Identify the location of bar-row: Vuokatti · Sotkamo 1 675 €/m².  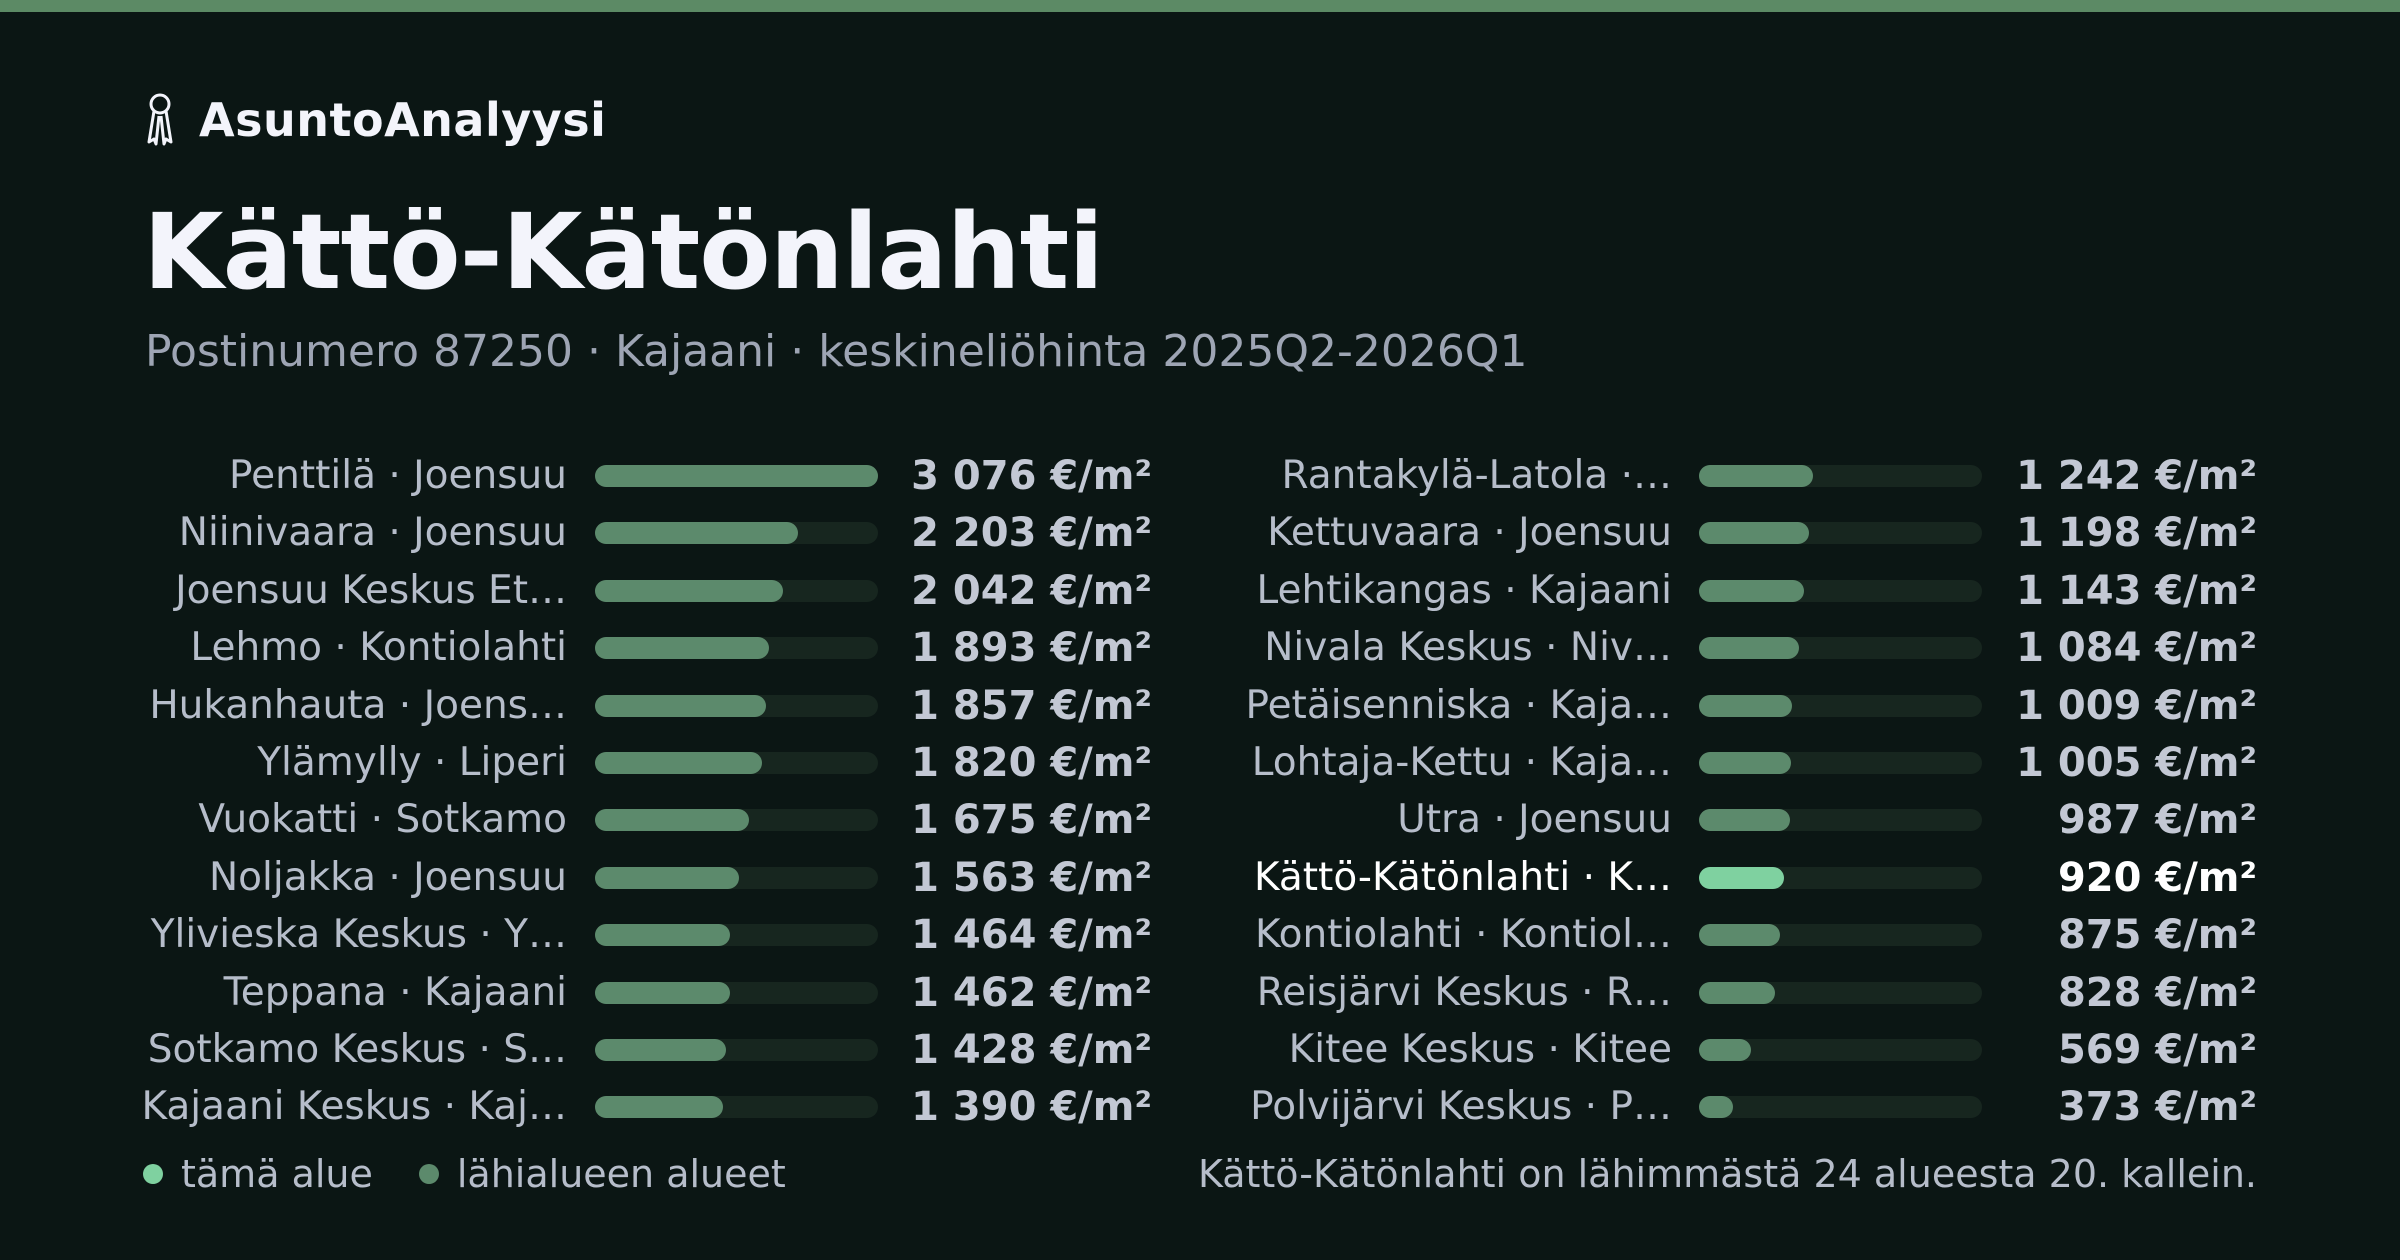
(1200, 820).